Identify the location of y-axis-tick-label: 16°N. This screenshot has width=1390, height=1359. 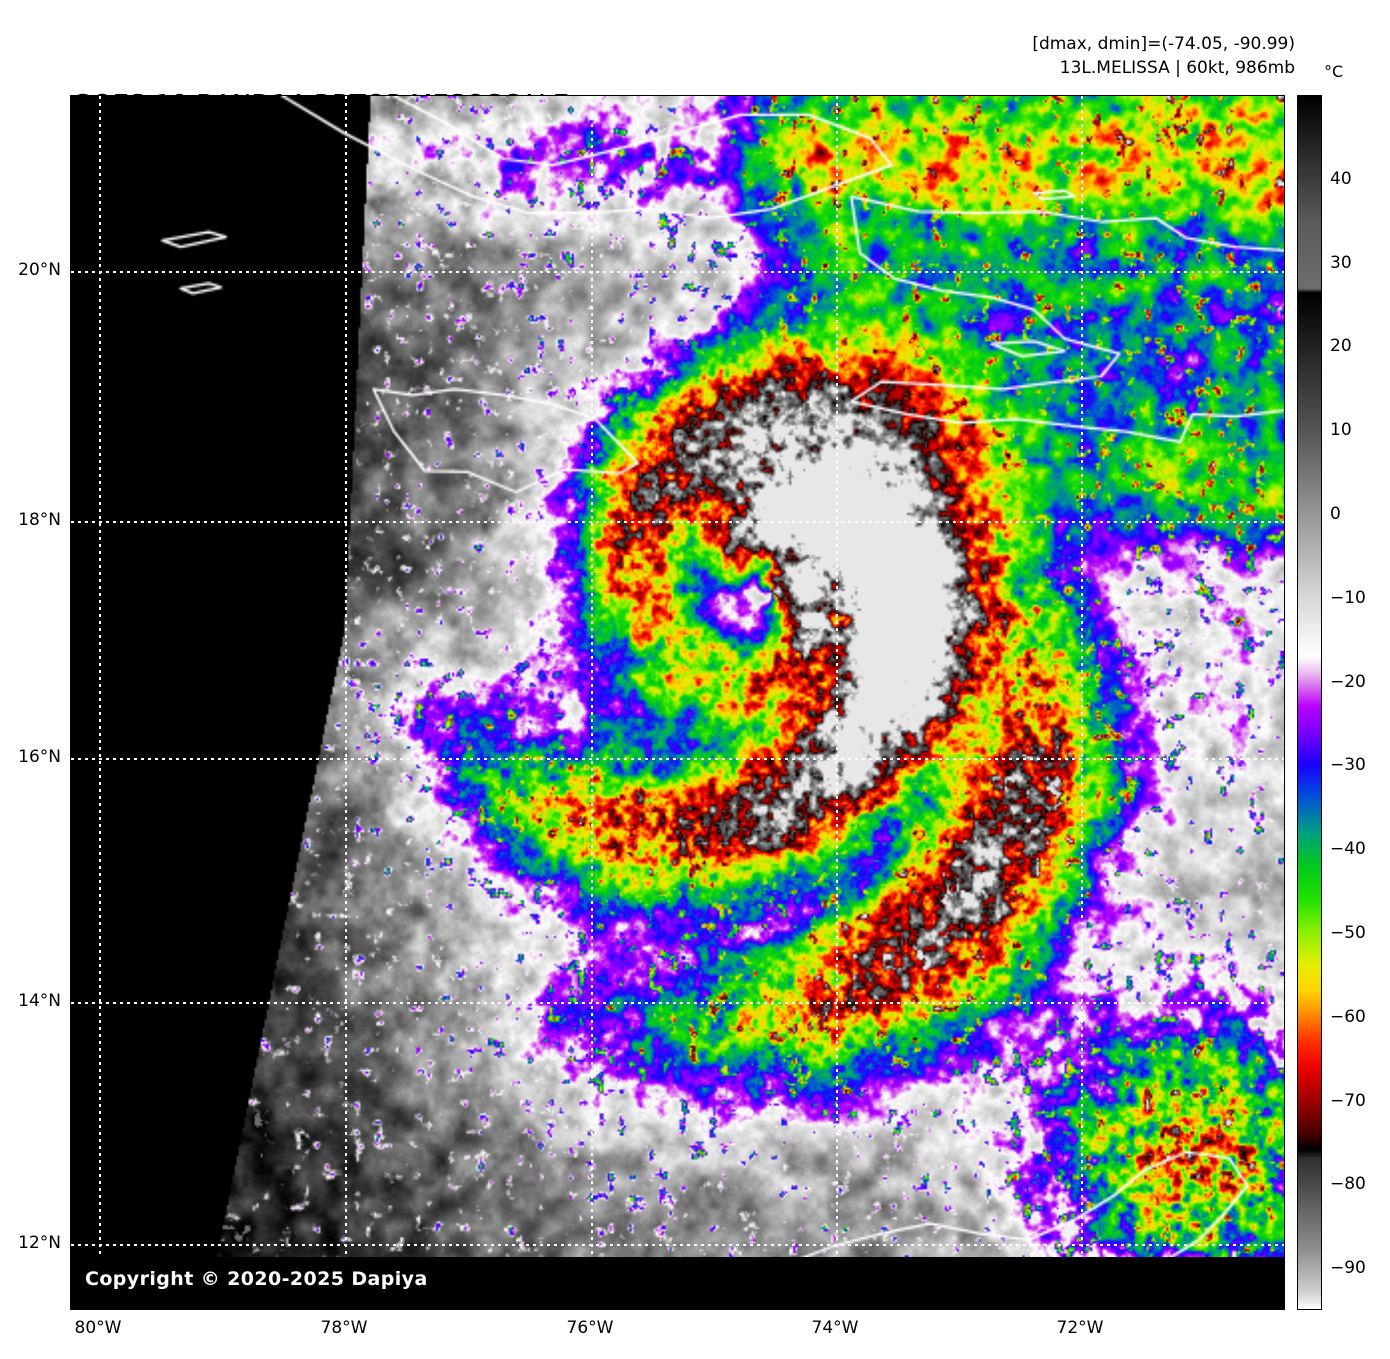
(39, 757).